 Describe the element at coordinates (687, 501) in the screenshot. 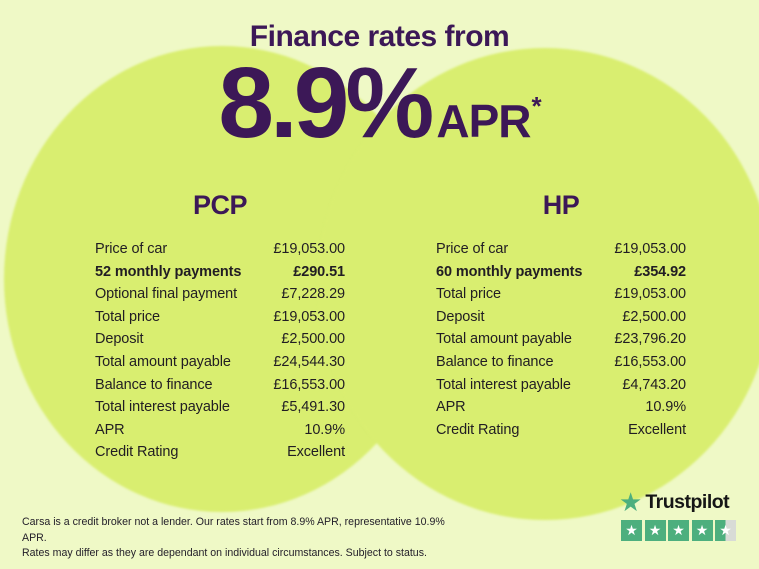

I see `trustpilot-wordmark: Trustpilot` at that location.